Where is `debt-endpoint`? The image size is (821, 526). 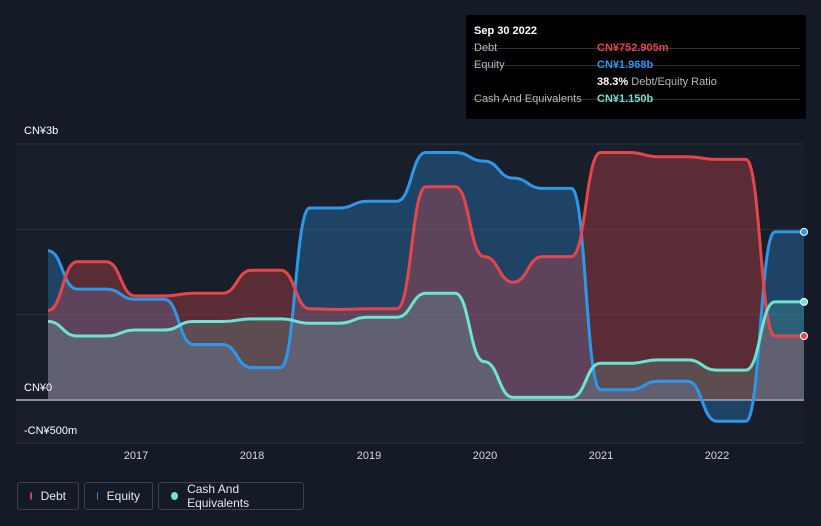
debt-endpoint is located at coordinates (804, 336).